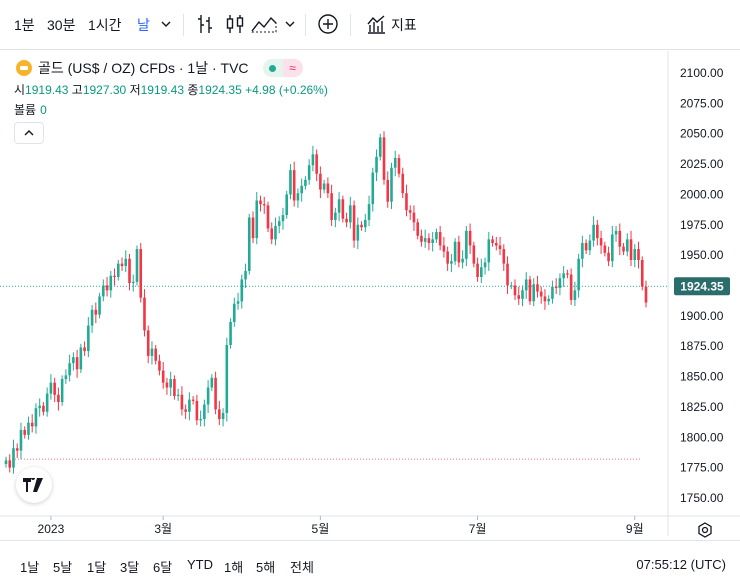 The height and width of the screenshot is (587, 740). I want to click on price-tick-label: 2100.00, so click(702, 73).